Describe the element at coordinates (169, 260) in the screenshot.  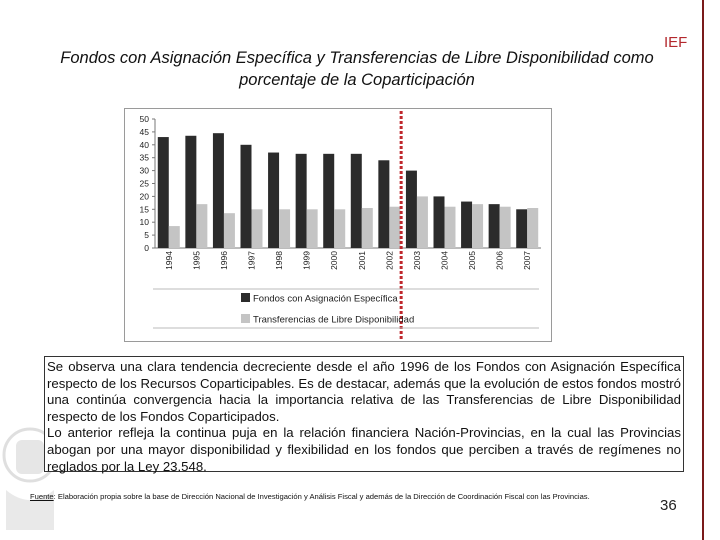
I see `x-tick-label: 1994` at that location.